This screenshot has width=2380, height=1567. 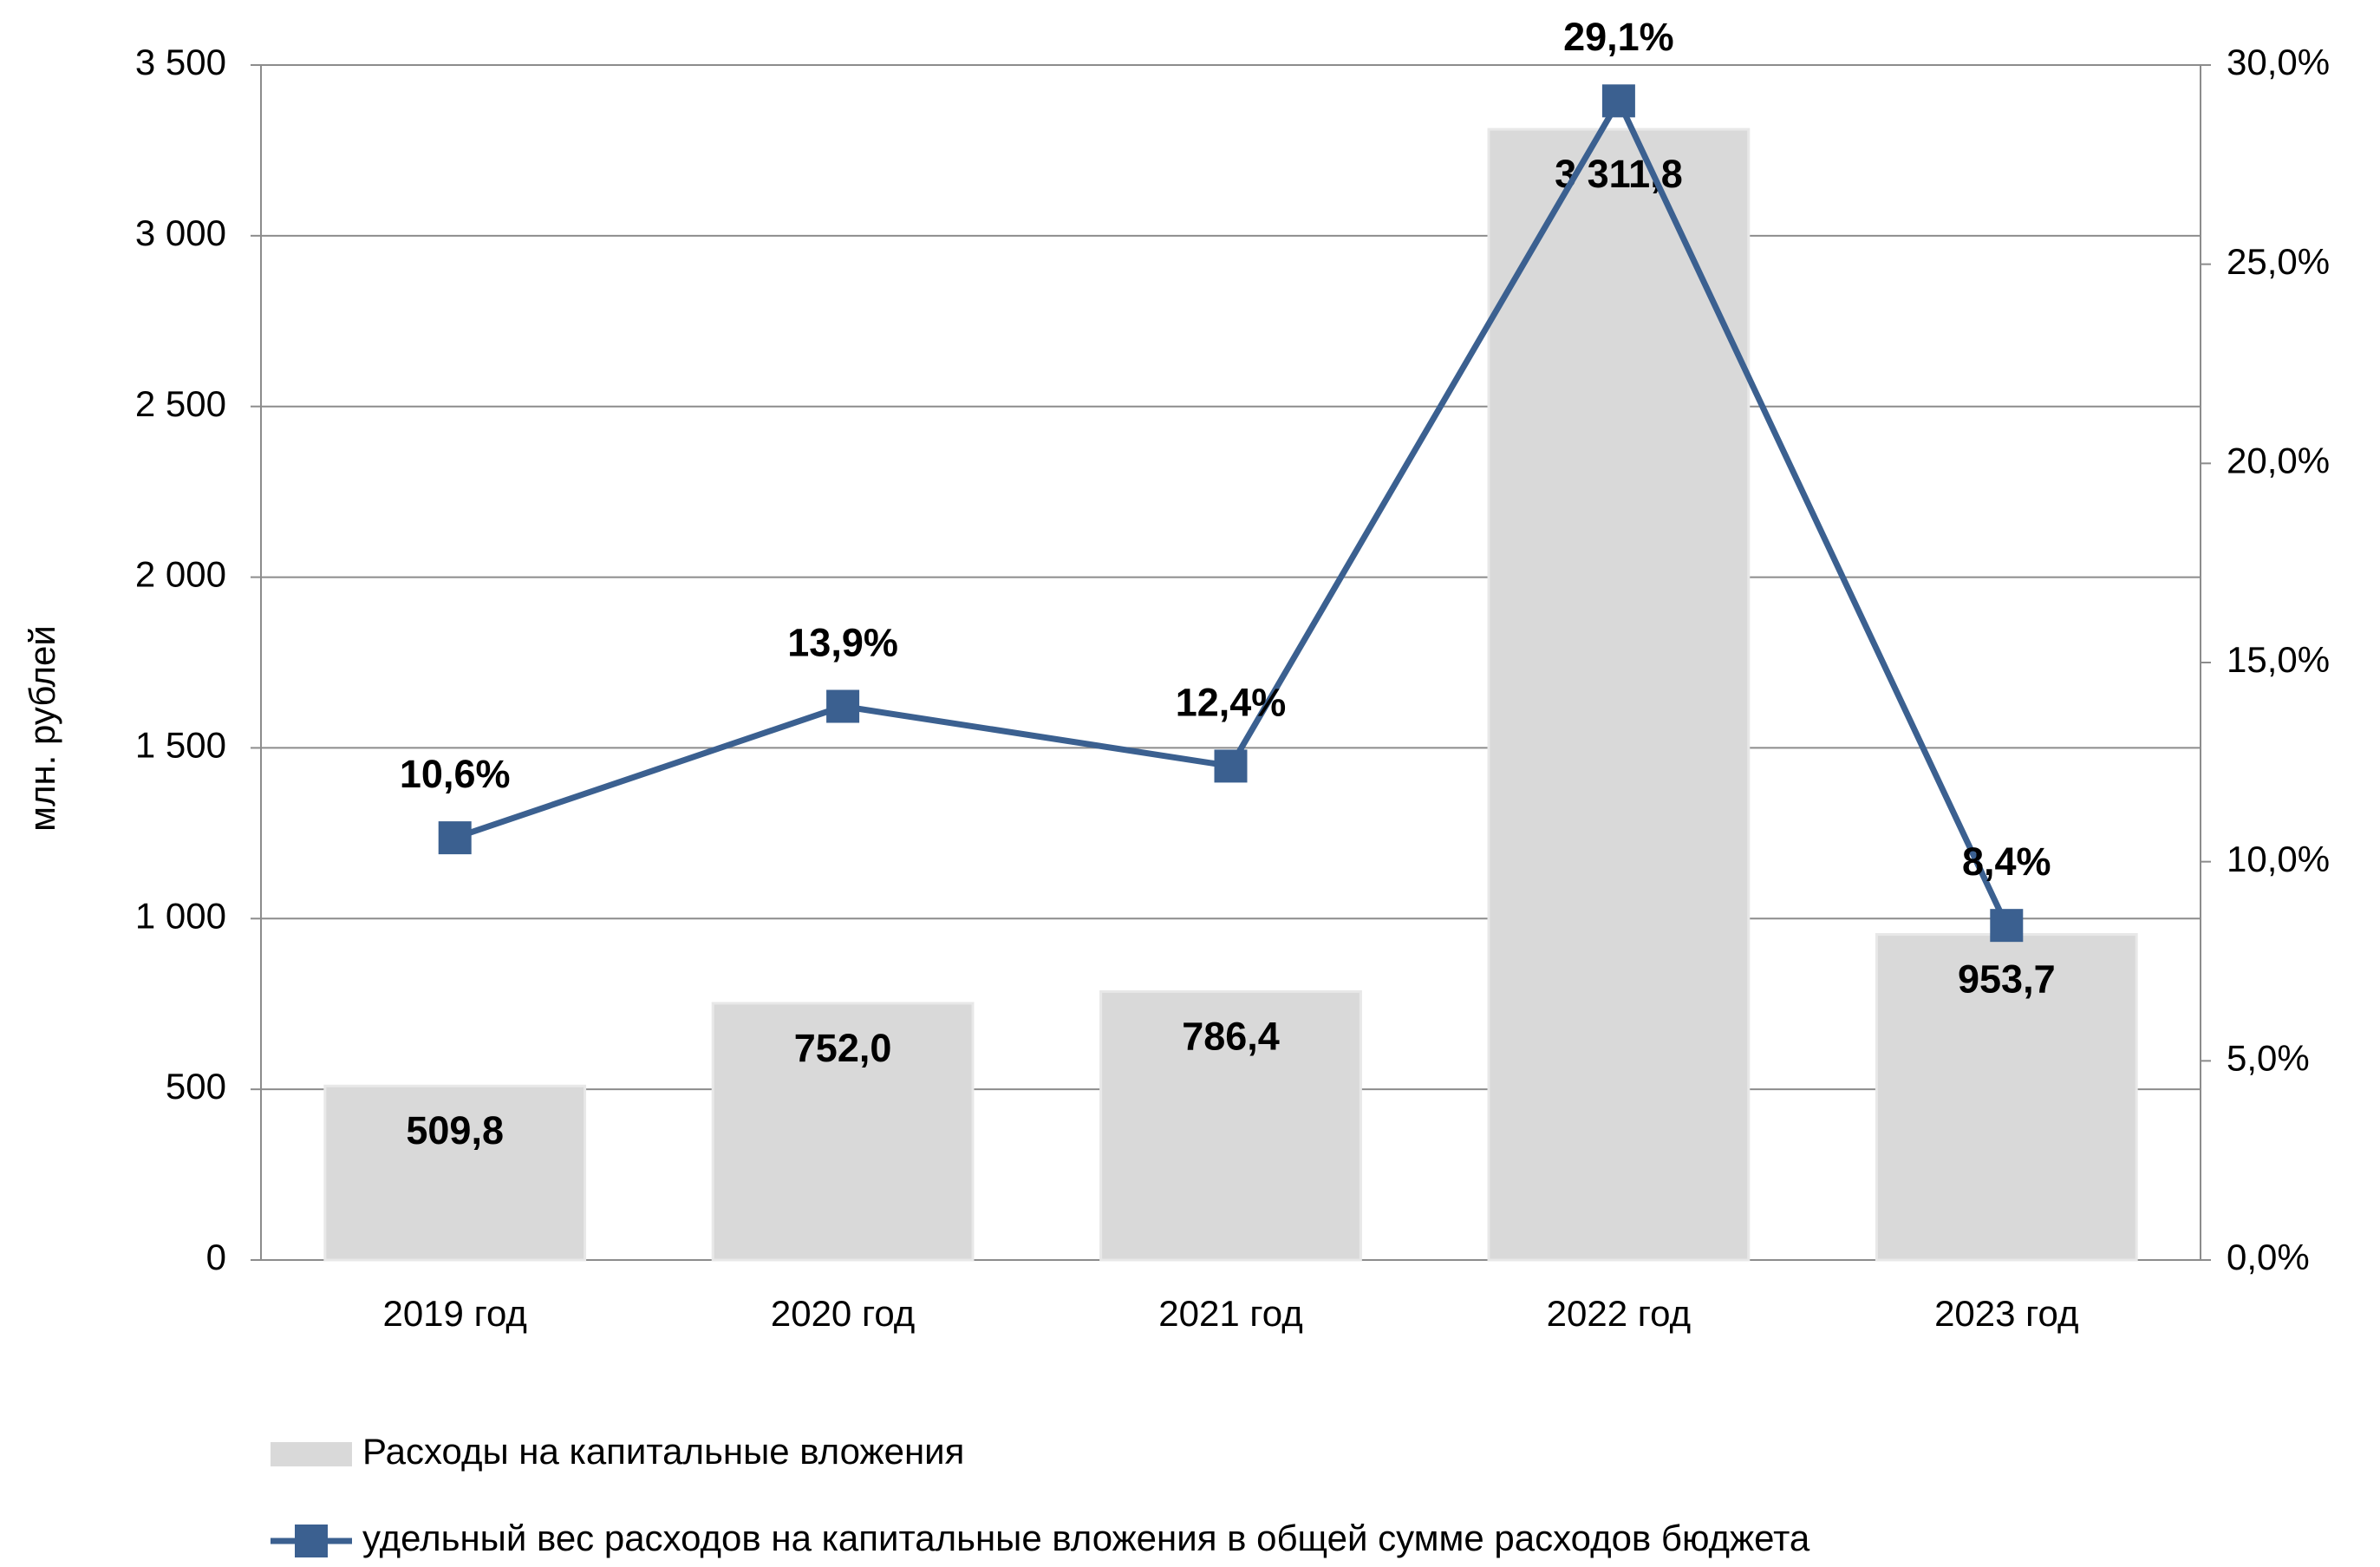 What do you see at coordinates (180, 232) in the screenshot?
I see `y-tick-label: 3 000` at bounding box center [180, 232].